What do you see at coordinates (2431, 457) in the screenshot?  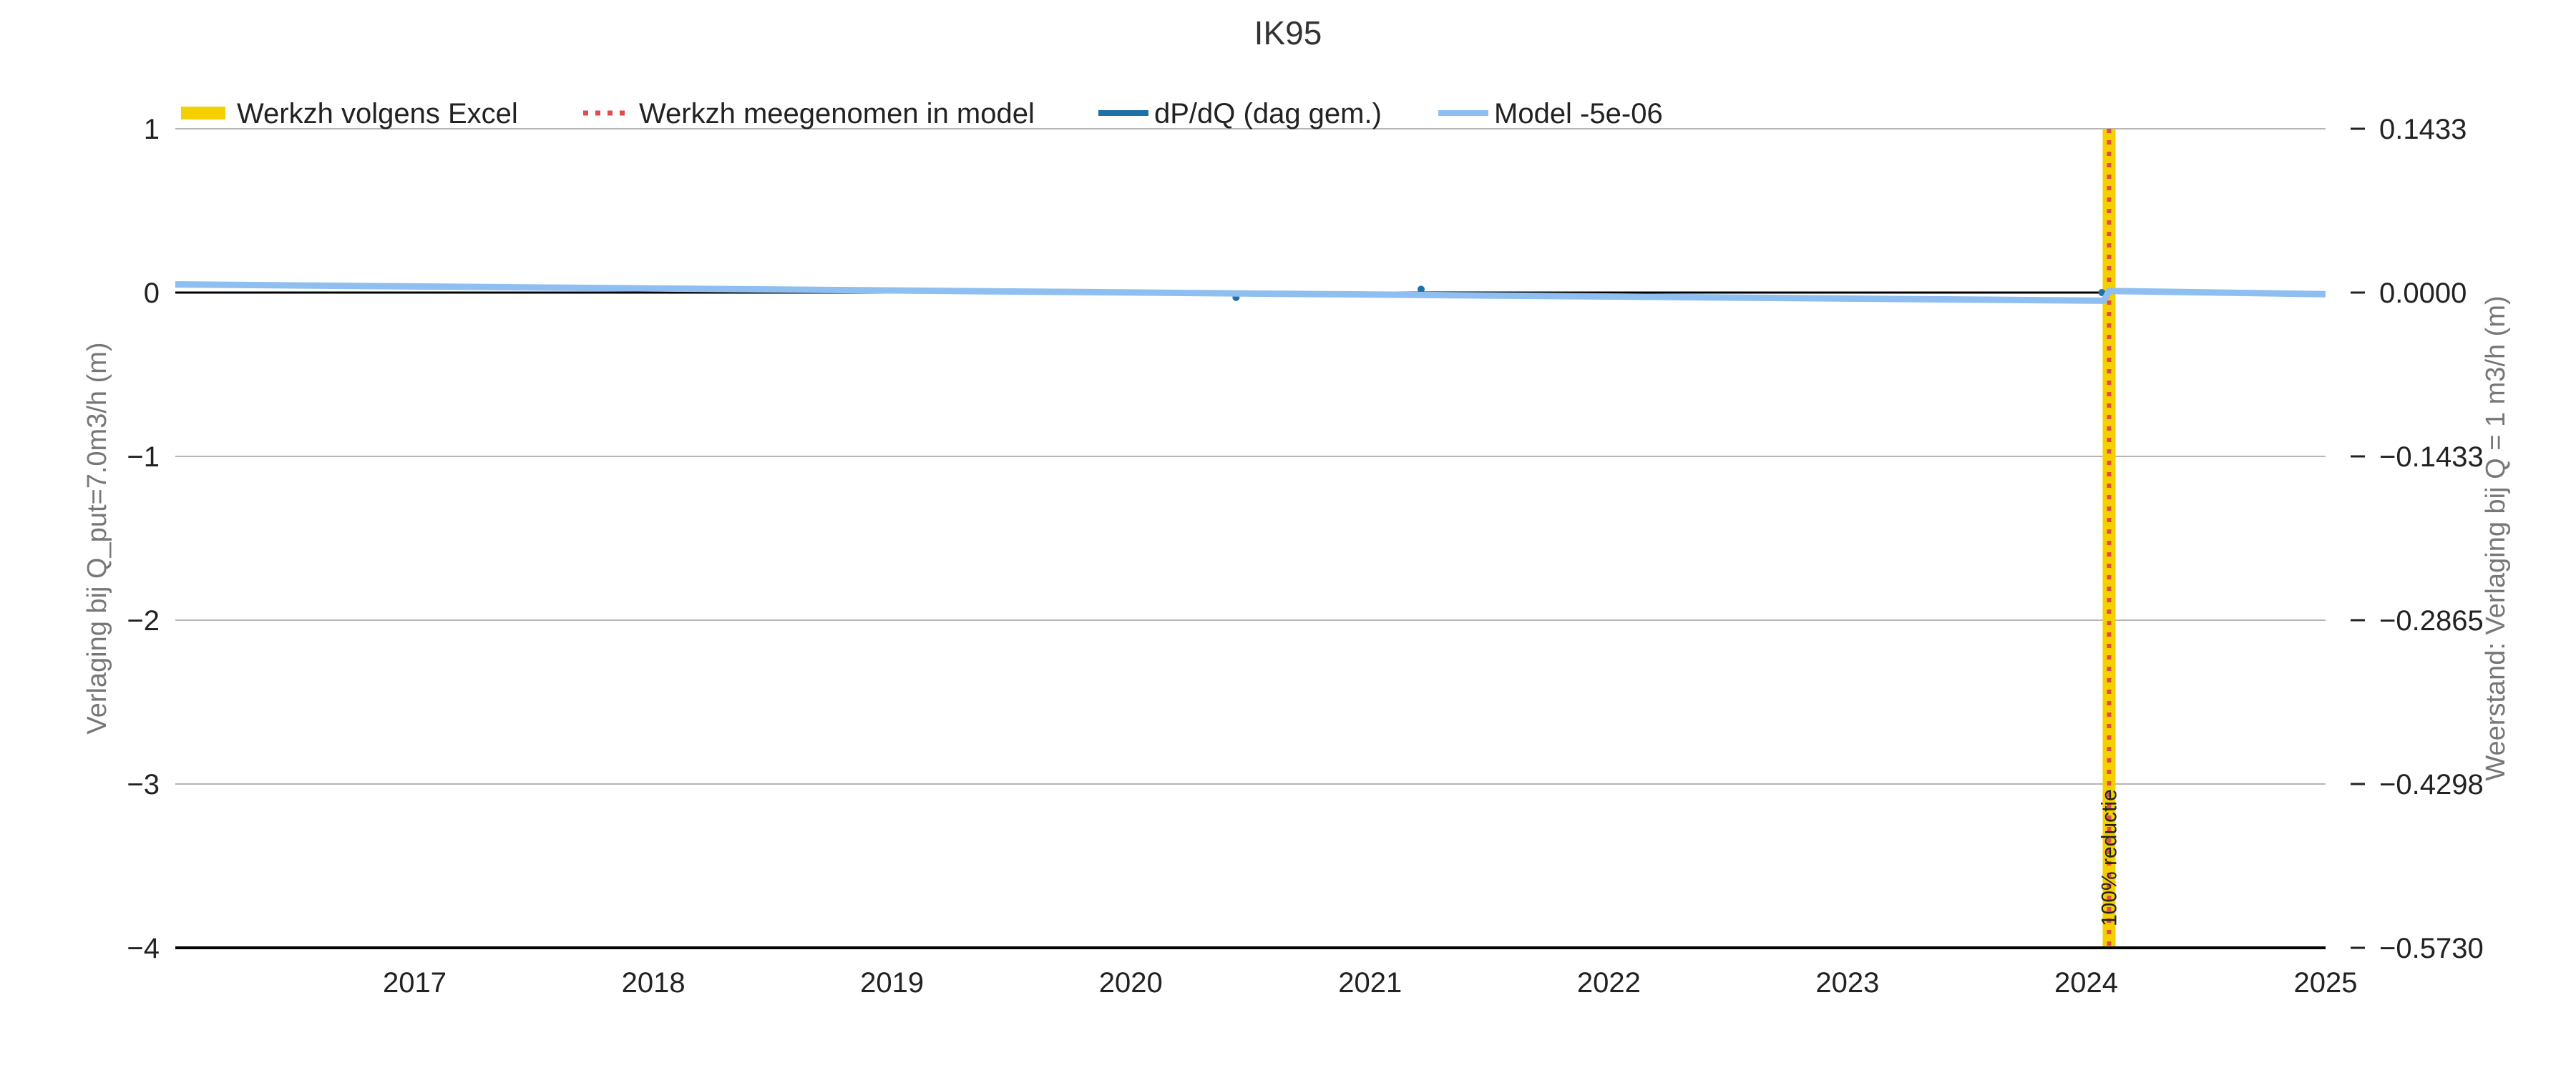 I see `y-tick-right: −0.1433` at bounding box center [2431, 457].